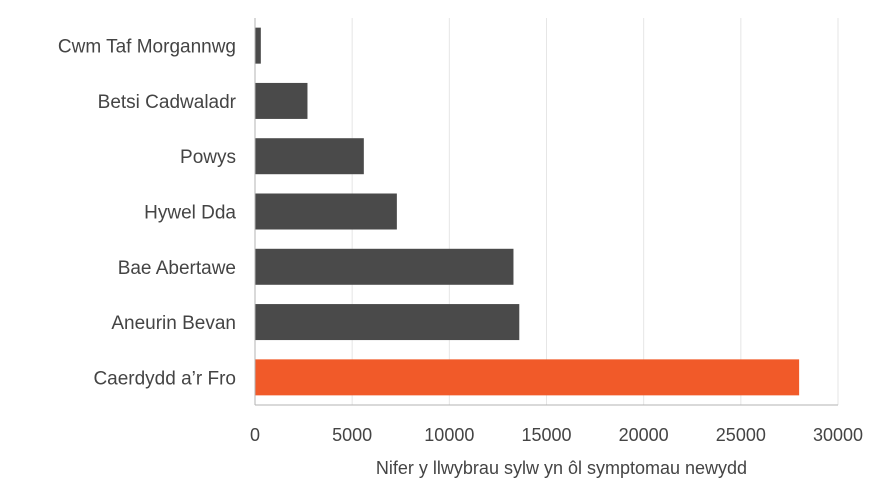  Describe the element at coordinates (147, 47) in the screenshot. I see `category-label: Cwm Taf Morgannwg` at that location.